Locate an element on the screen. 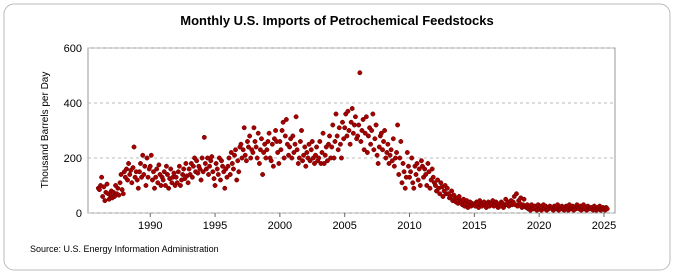  x-tick-label: 1995 is located at coordinates (215, 226).